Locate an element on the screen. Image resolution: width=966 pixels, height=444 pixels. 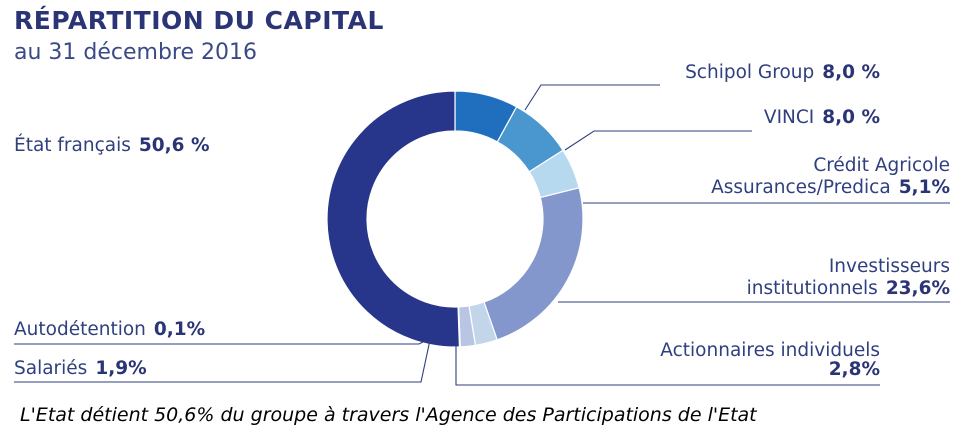
leader-line-salaries is located at coordinates (222, 361).